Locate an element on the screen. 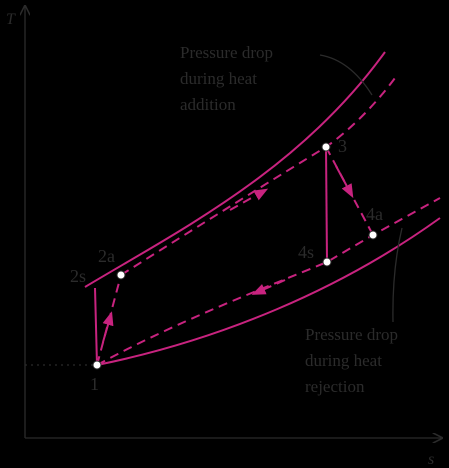  state-label: 4s is located at coordinates (306, 252).